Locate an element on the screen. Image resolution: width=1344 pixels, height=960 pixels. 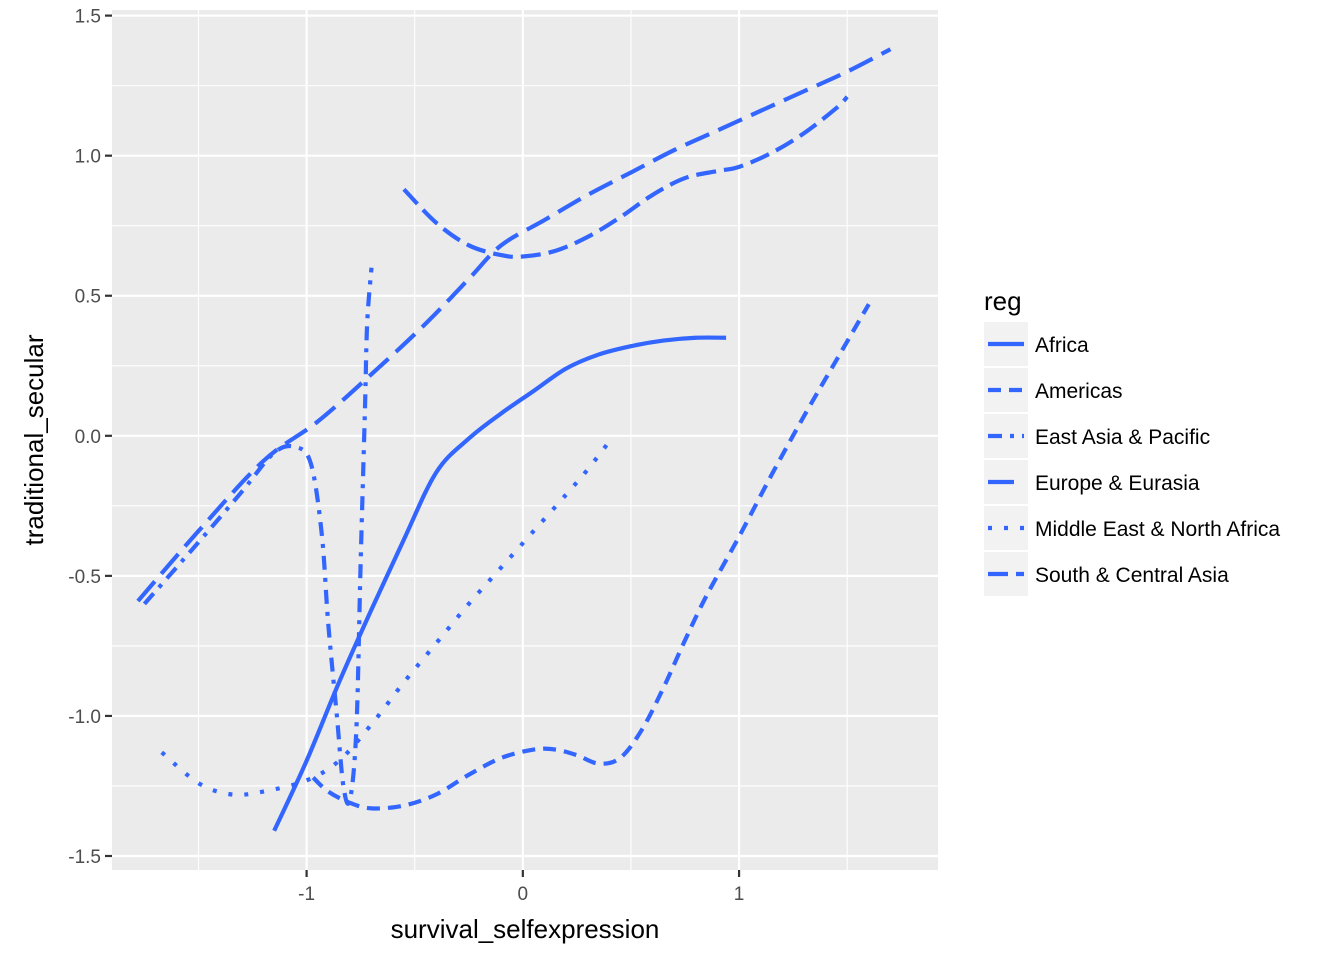
x-axis-title: survival_selfexpression is located at coordinates (525, 929).